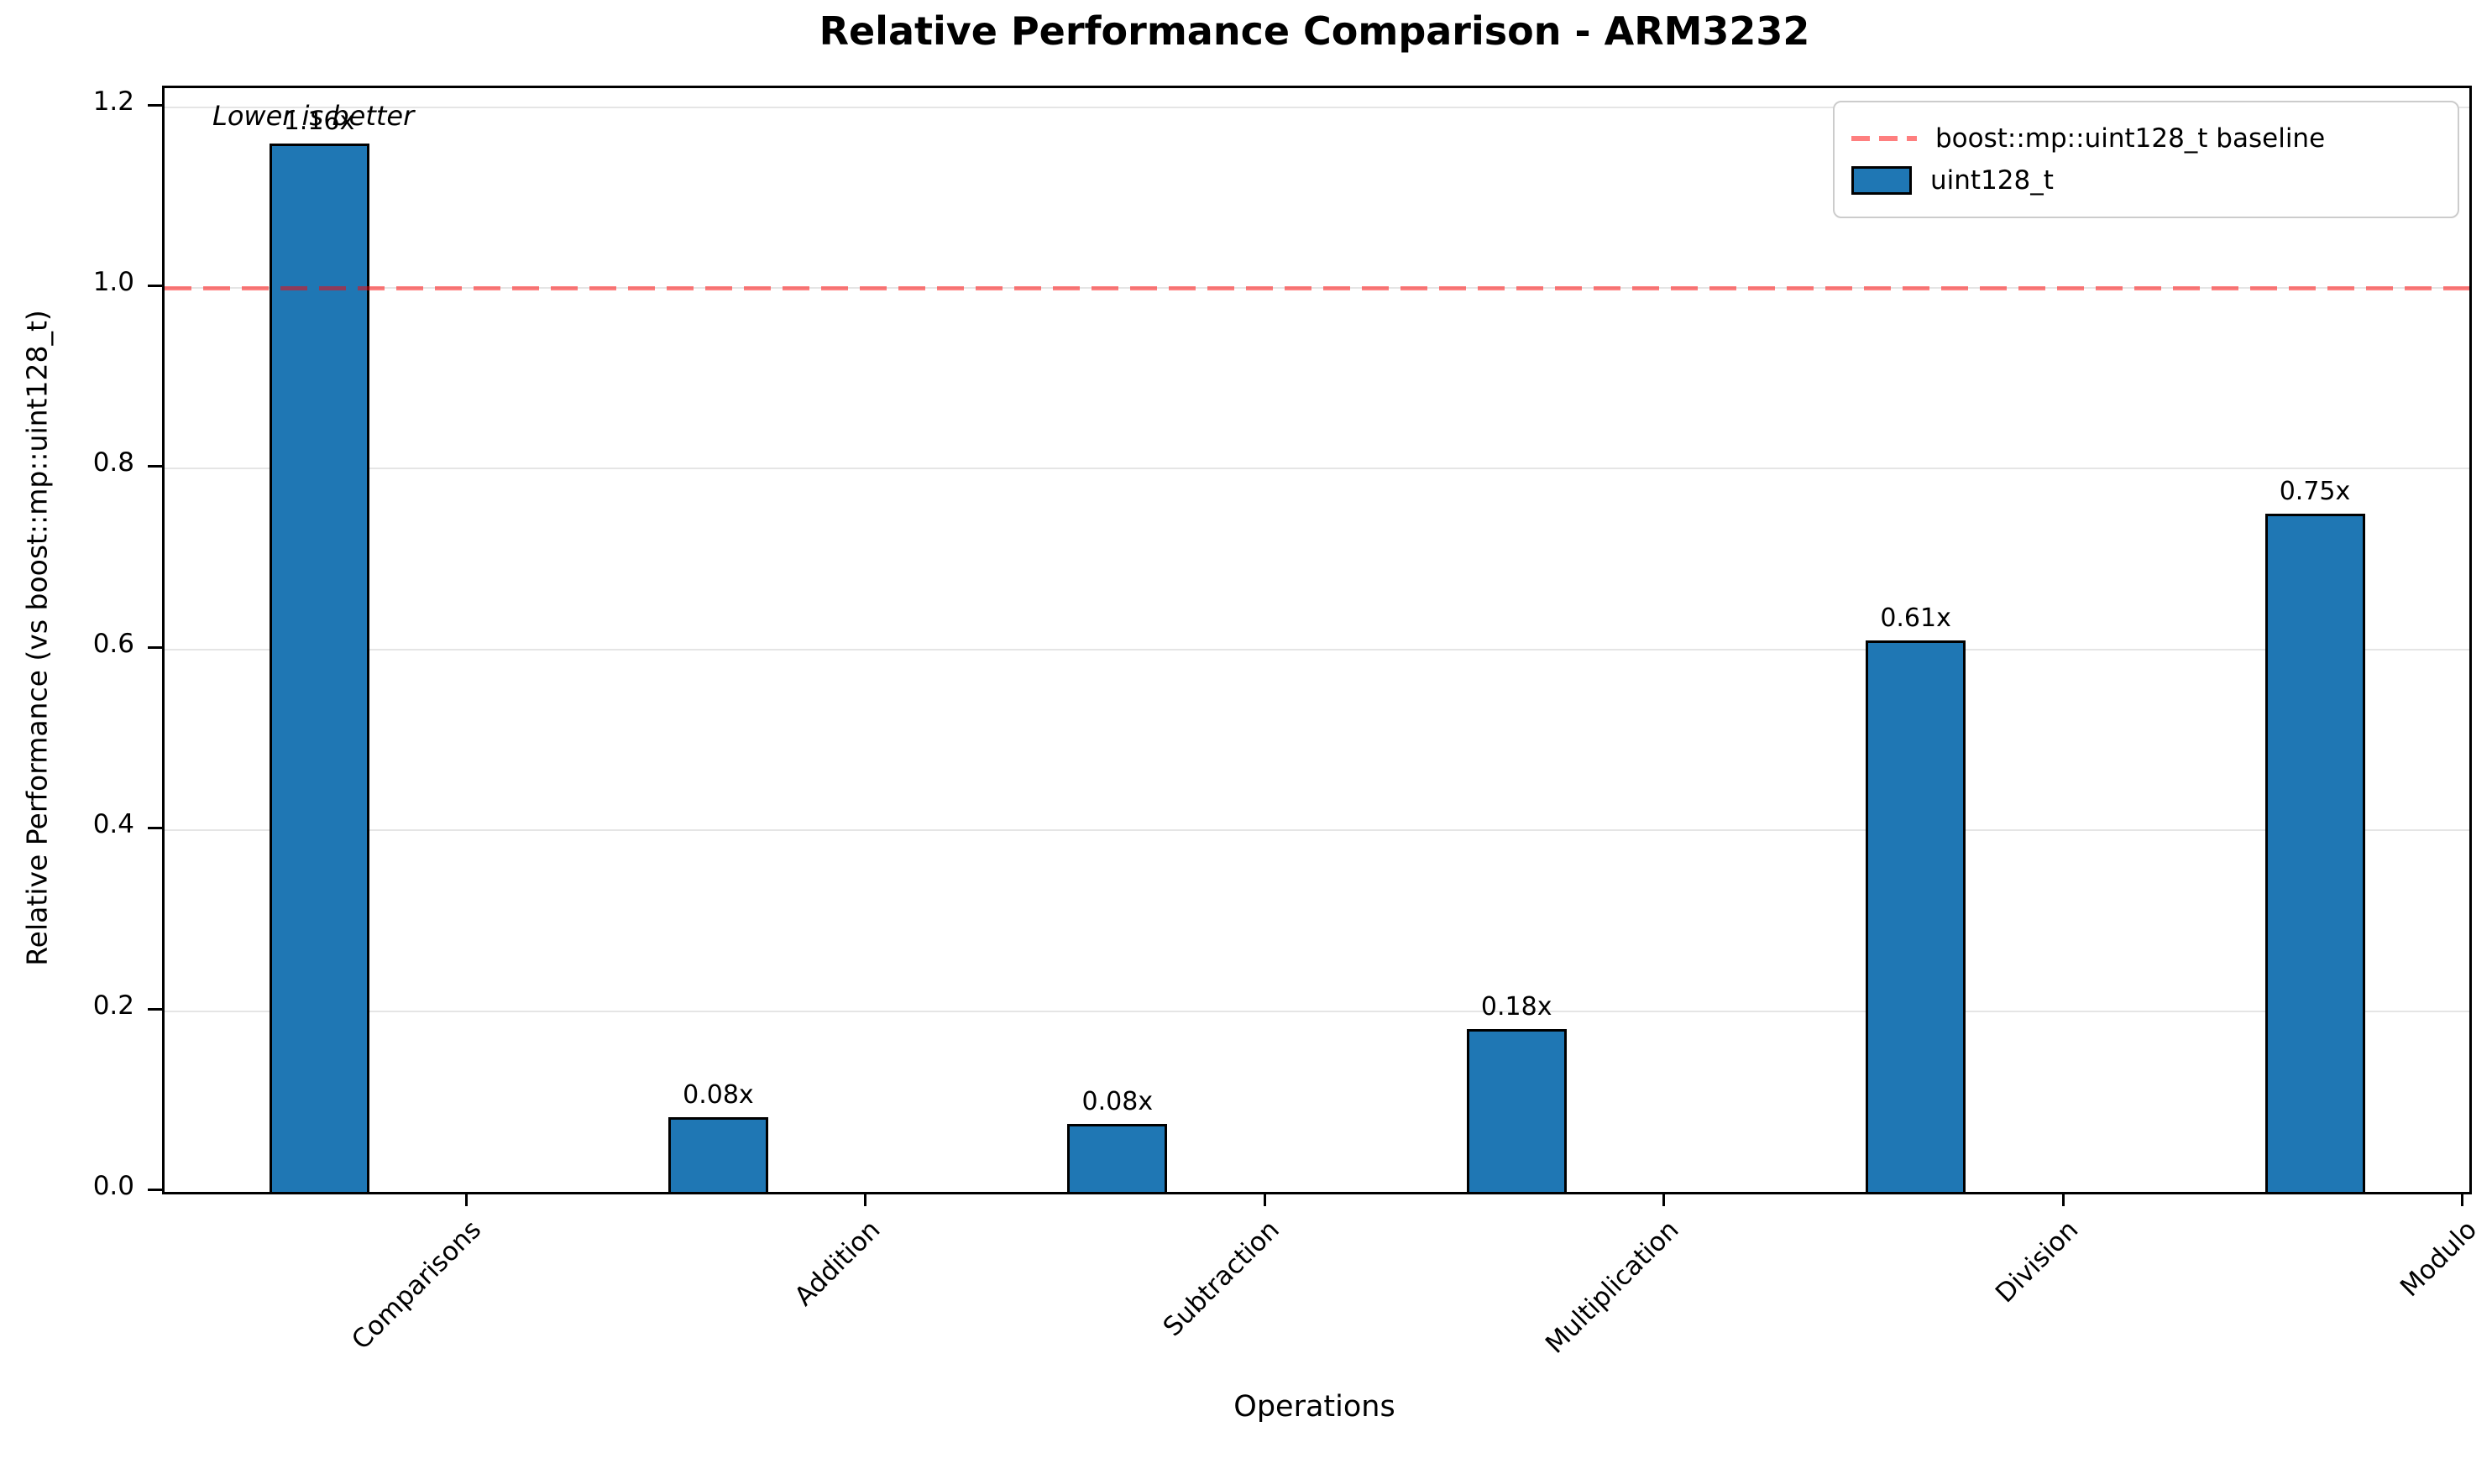 This screenshot has height=1484, width=2492. Describe the element at coordinates (319, 121) in the screenshot. I see `bar-value-label-comparisons: 1.16x` at that location.